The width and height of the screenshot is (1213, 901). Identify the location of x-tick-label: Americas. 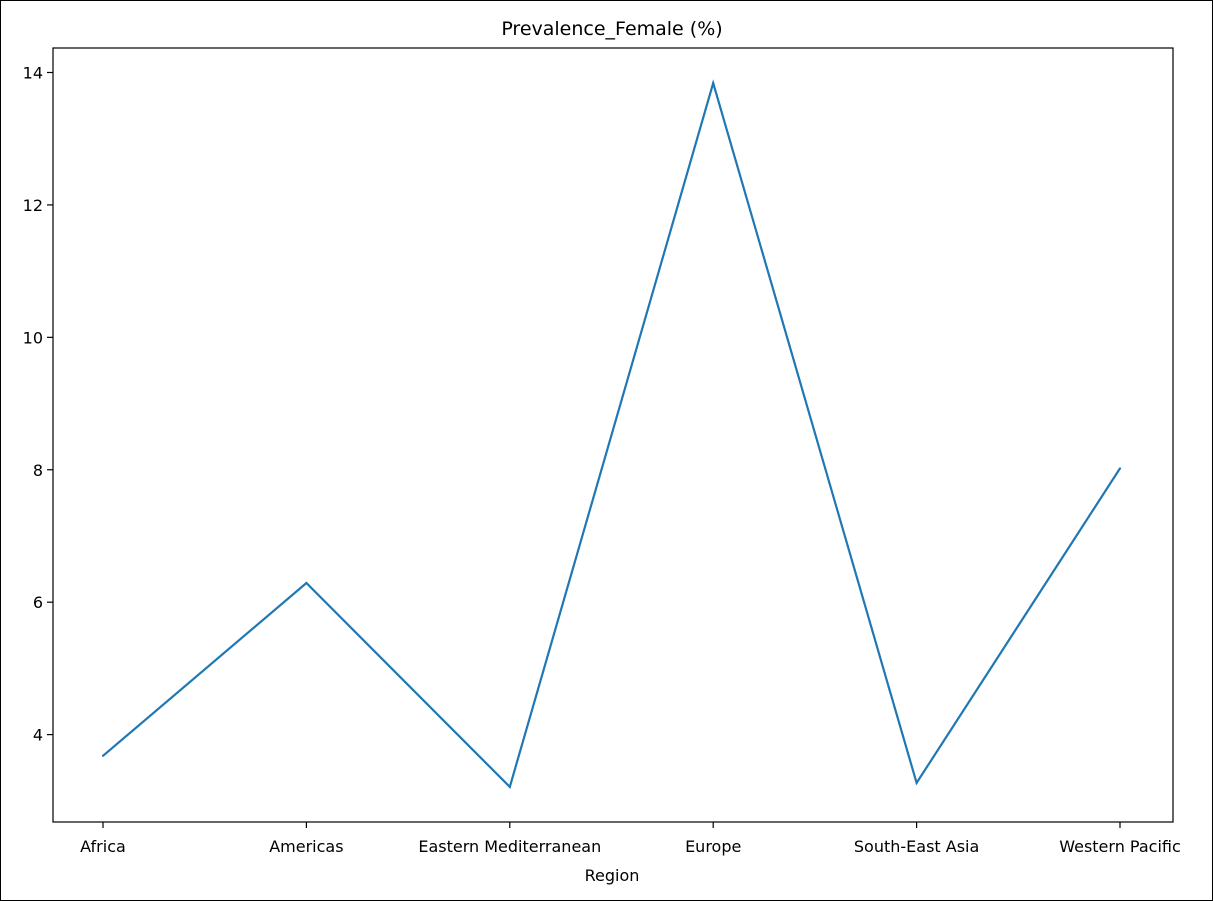
(306, 846).